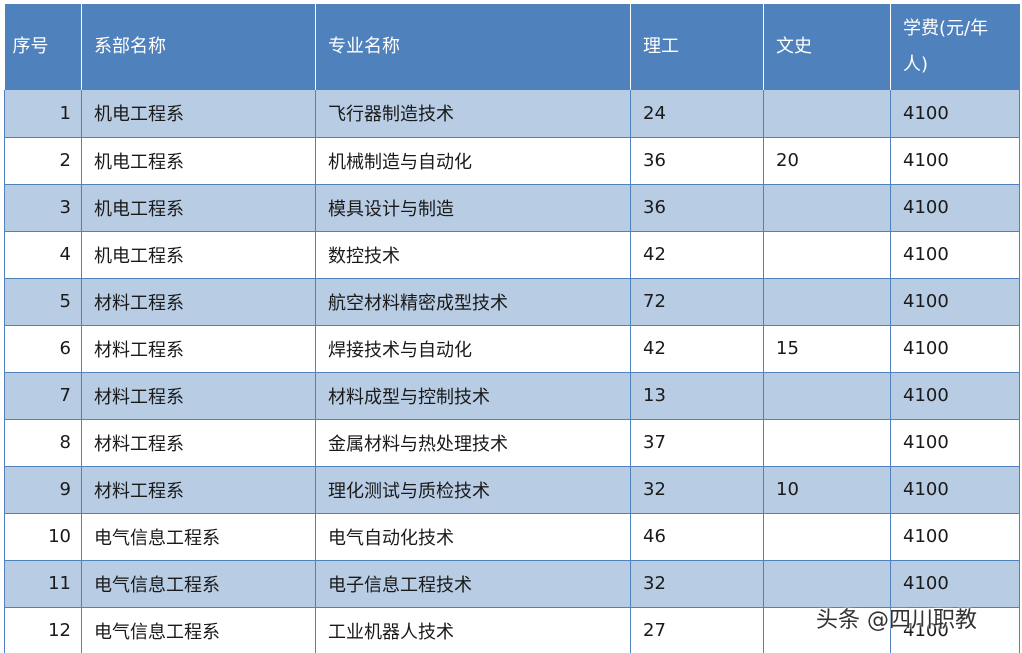  I want to click on cell-science: 24, so click(697, 114).